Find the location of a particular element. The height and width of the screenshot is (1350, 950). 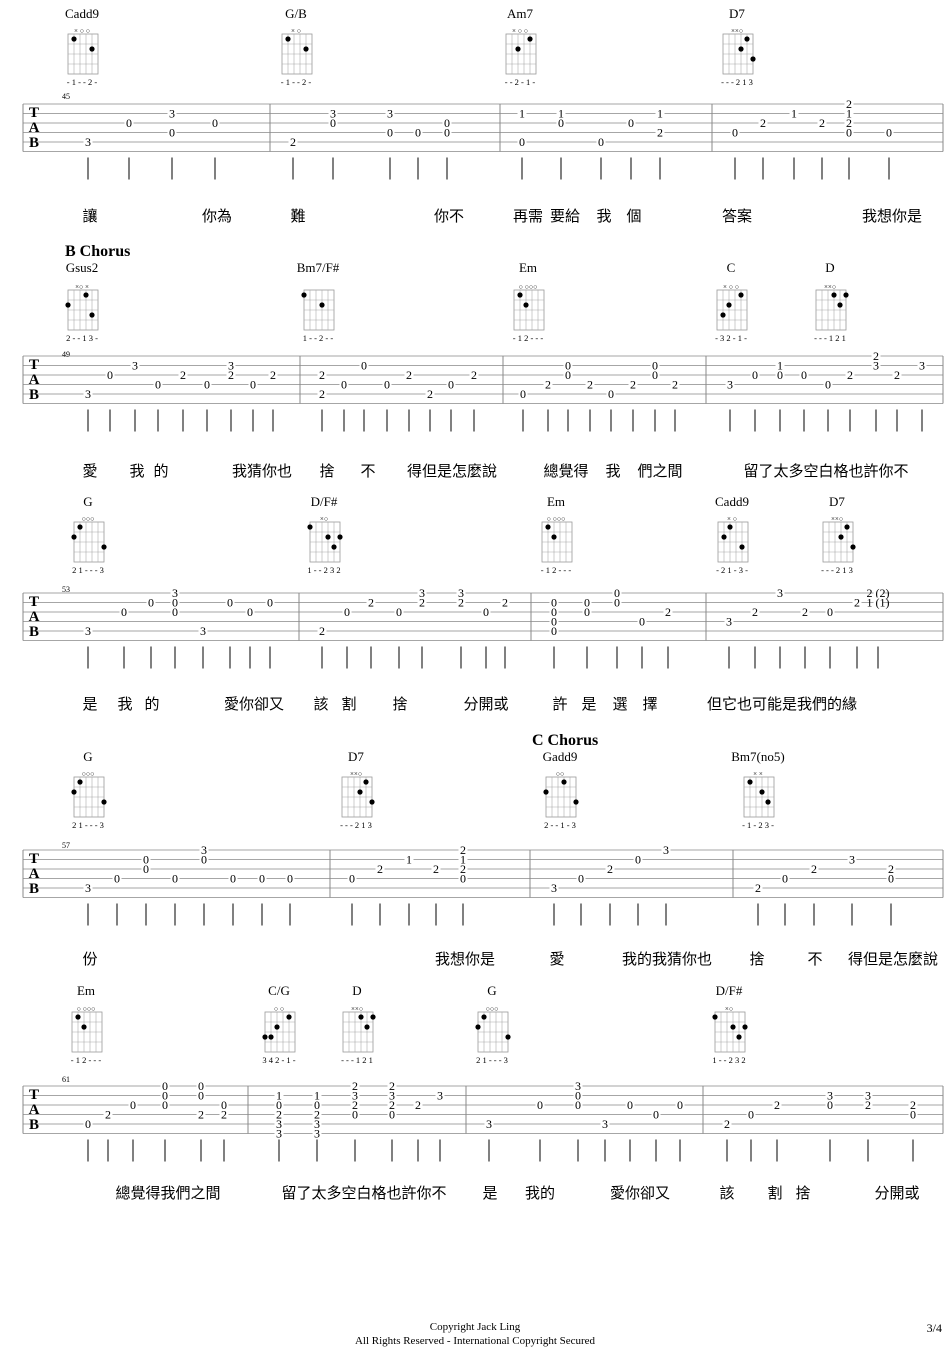

lyric-word: 留了太多空白格也許你不 is located at coordinates (363, 1193).